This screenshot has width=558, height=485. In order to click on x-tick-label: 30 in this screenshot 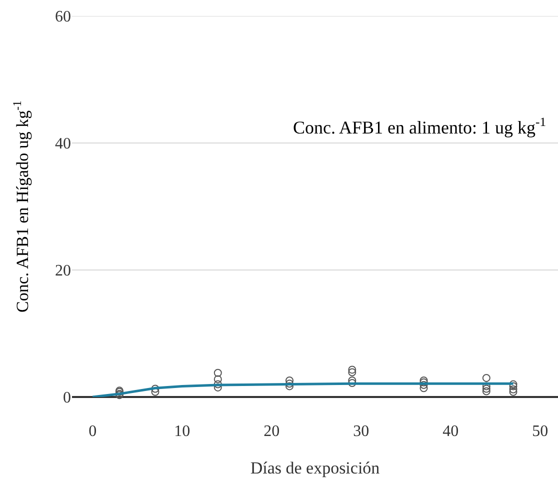, I will do `click(361, 431)`.